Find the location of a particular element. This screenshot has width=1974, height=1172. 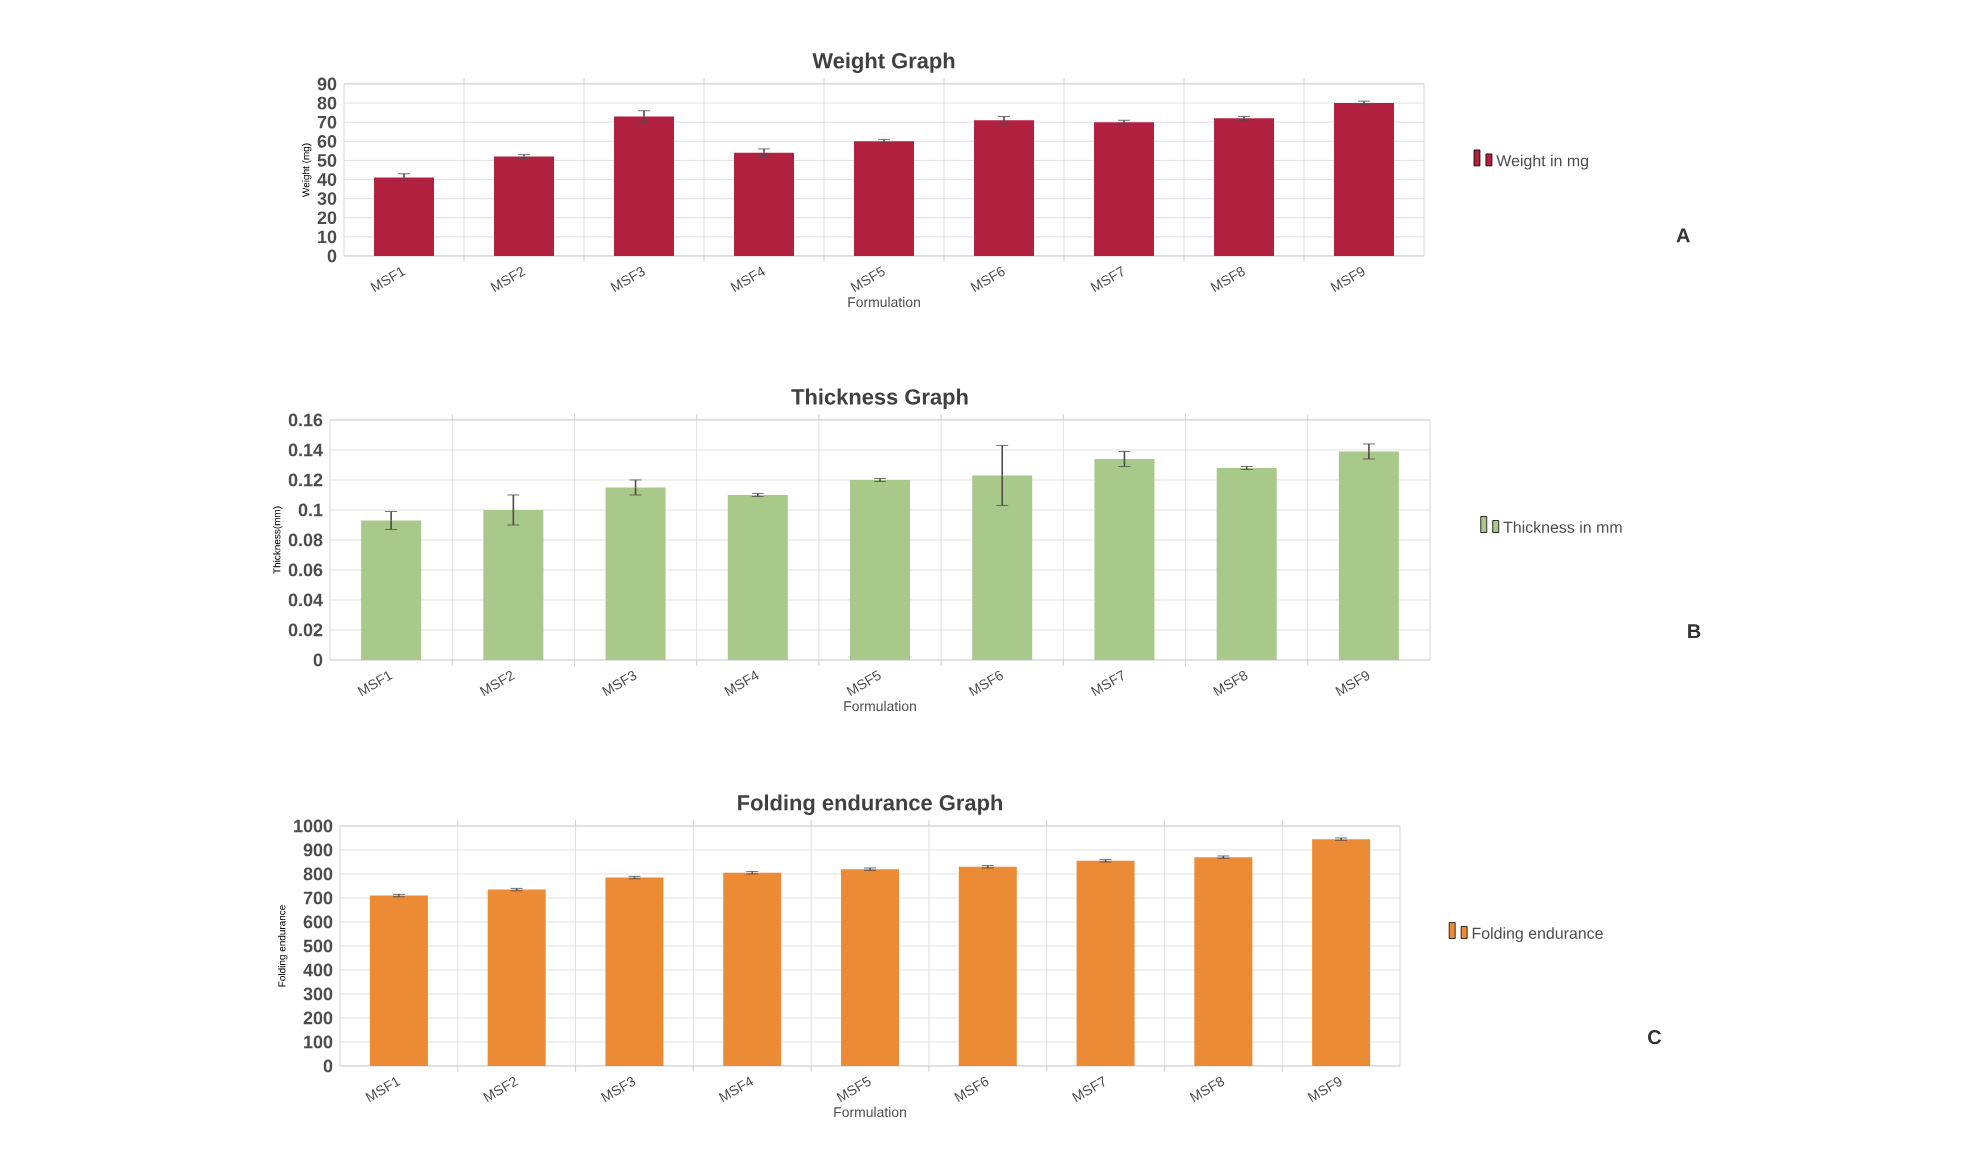

y-tick-label: 0.16 is located at coordinates (305, 420).